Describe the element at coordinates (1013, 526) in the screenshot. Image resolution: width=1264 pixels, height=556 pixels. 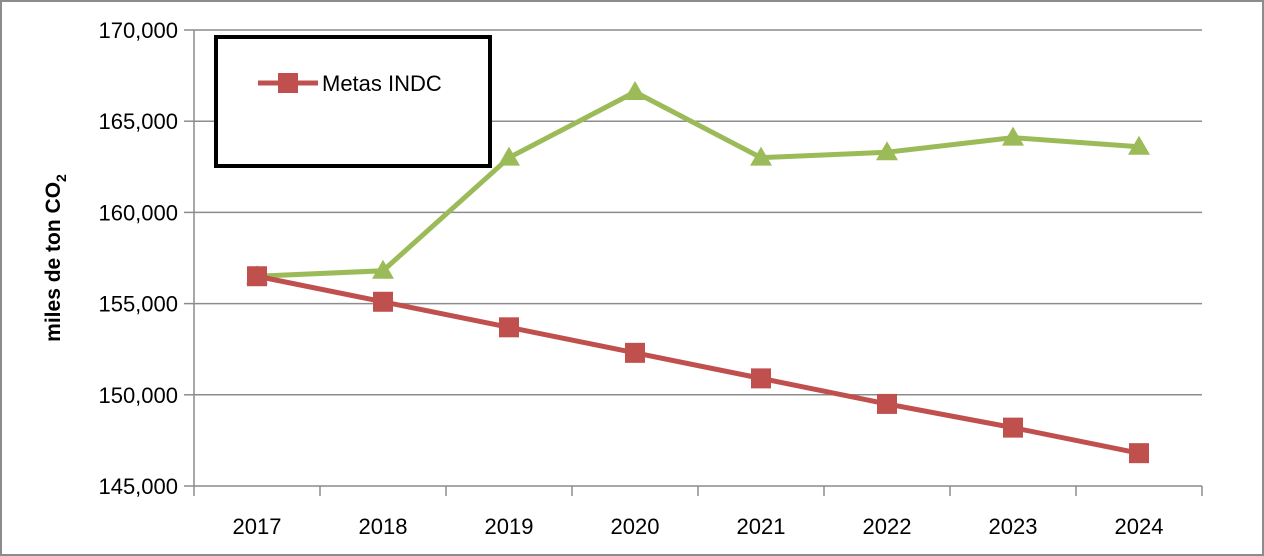
I see `x-tick-label: 2023` at that location.